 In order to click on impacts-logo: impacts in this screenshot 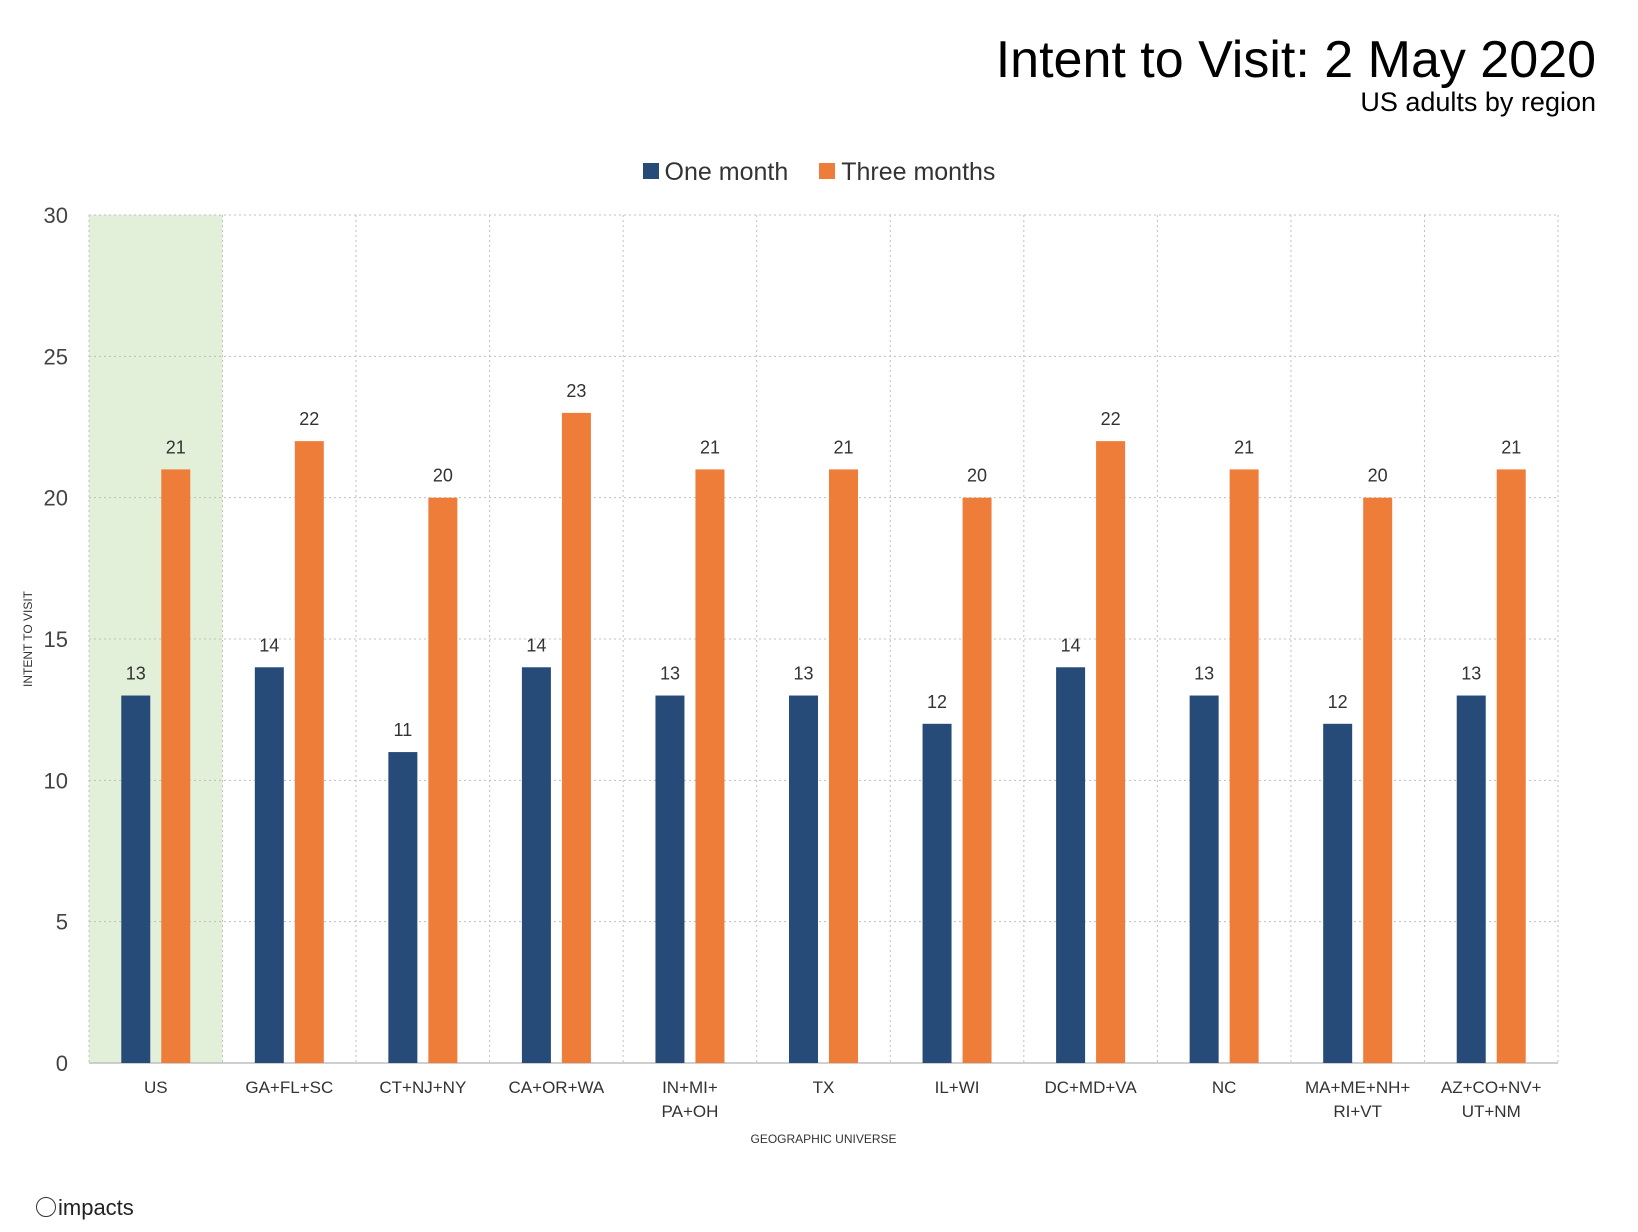, I will do `click(85, 1208)`.